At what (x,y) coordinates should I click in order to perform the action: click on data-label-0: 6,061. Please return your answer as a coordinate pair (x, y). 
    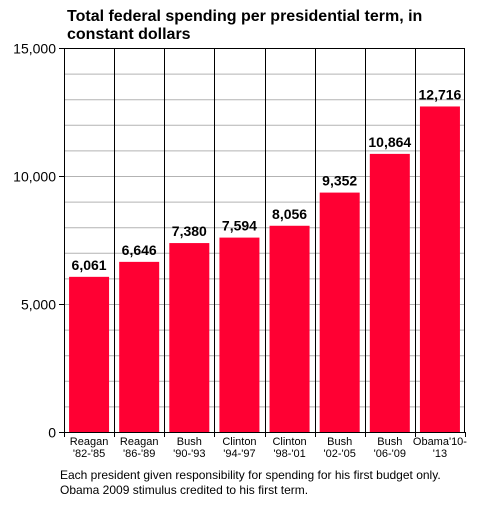
    Looking at the image, I should click on (89, 265).